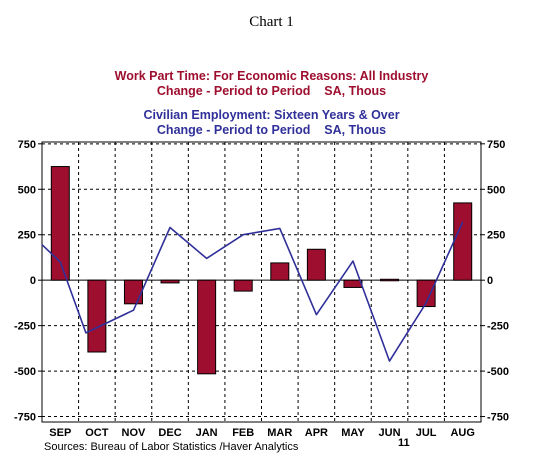 Image resolution: width=543 pixels, height=465 pixels. Describe the element at coordinates (25, 372) in the screenshot. I see `y-tick-label-left-5: -500` at that location.